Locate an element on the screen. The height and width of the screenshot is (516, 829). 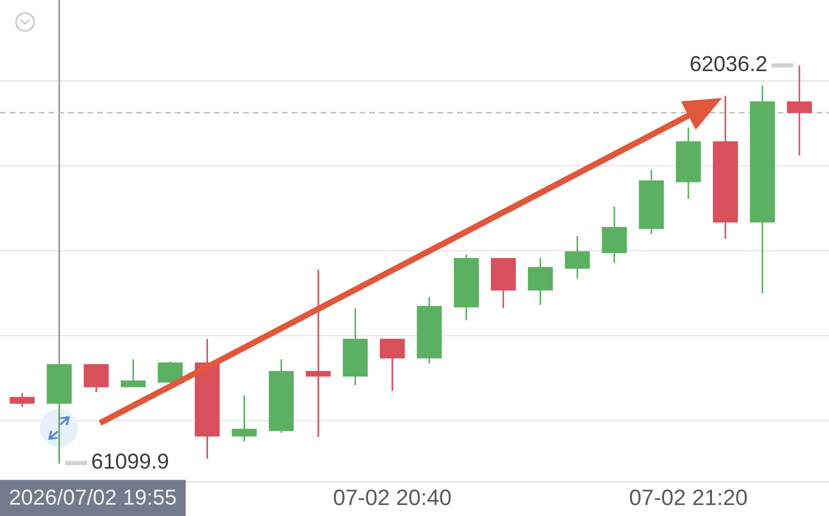
x-tick-label: 07-02 21:20 is located at coordinates (688, 498).